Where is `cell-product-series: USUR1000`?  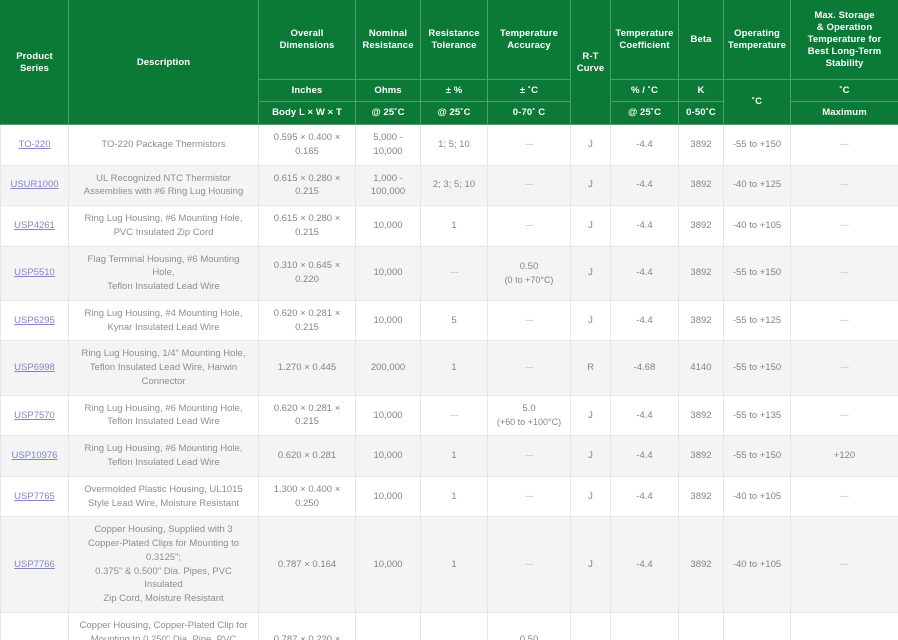 cell-product-series: USUR1000 is located at coordinates (34, 186).